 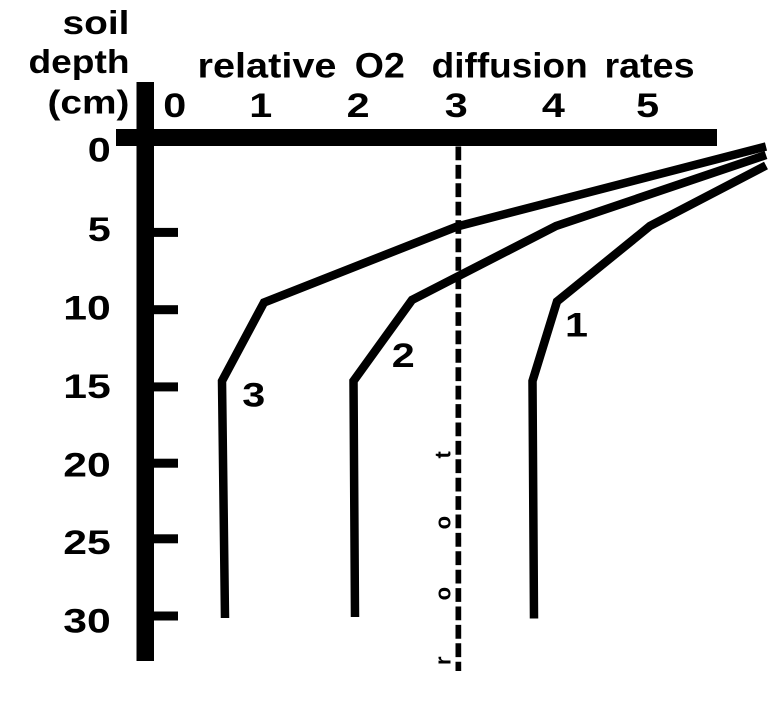 What do you see at coordinates (87, 309) in the screenshot?
I see `svg-text: 10` at bounding box center [87, 309].